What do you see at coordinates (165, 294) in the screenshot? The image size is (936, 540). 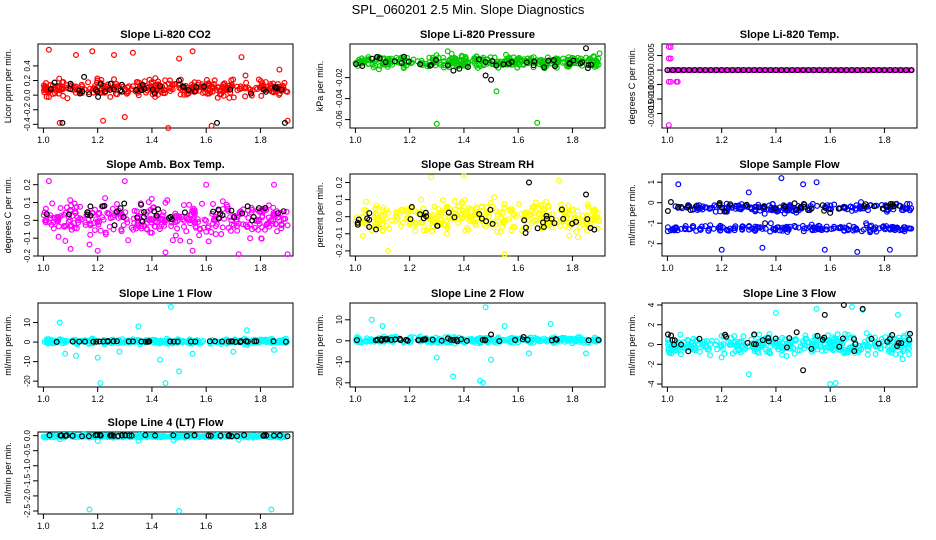 I see `panel-title: Slope Line 1 Flow` at bounding box center [165, 294].